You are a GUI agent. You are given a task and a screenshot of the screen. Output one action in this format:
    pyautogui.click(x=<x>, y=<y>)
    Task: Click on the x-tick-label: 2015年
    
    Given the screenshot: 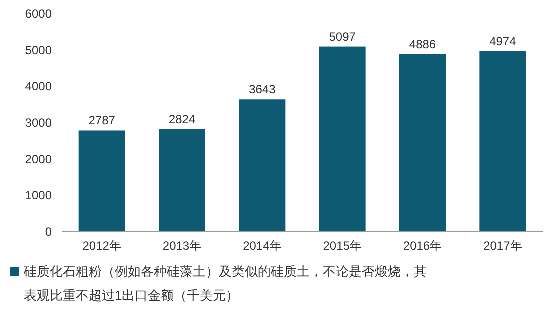 What is the action you would take?
    pyautogui.click(x=342, y=246)
    